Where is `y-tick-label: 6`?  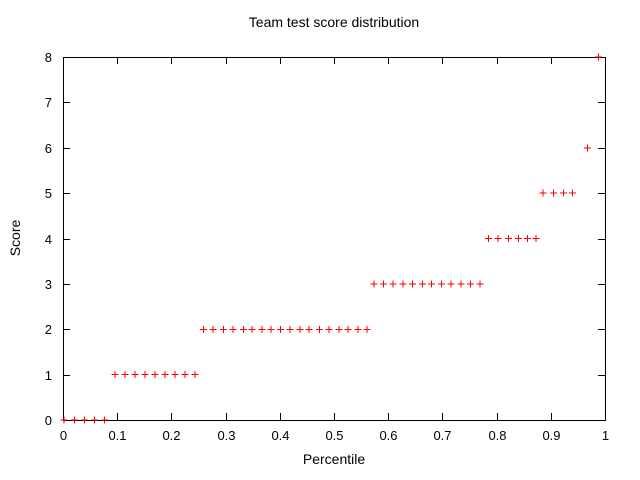 y-tick-label: 6 is located at coordinates (48, 148).